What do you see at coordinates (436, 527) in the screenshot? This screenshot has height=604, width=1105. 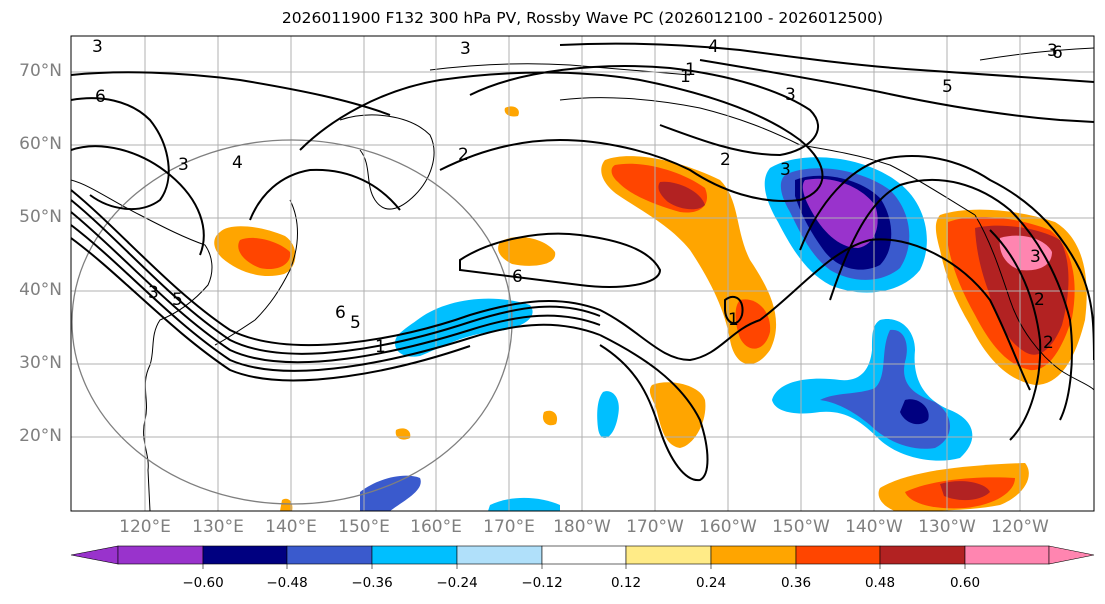 I see `lon-label-160e: 160°E` at bounding box center [436, 527].